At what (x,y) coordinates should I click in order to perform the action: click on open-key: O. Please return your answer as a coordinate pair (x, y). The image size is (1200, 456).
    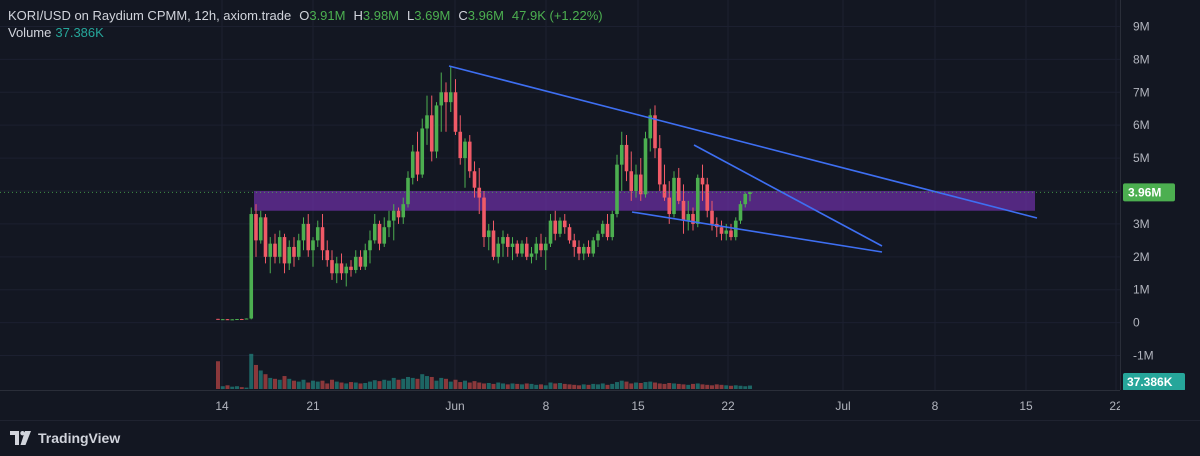
    Looking at the image, I should click on (304, 15).